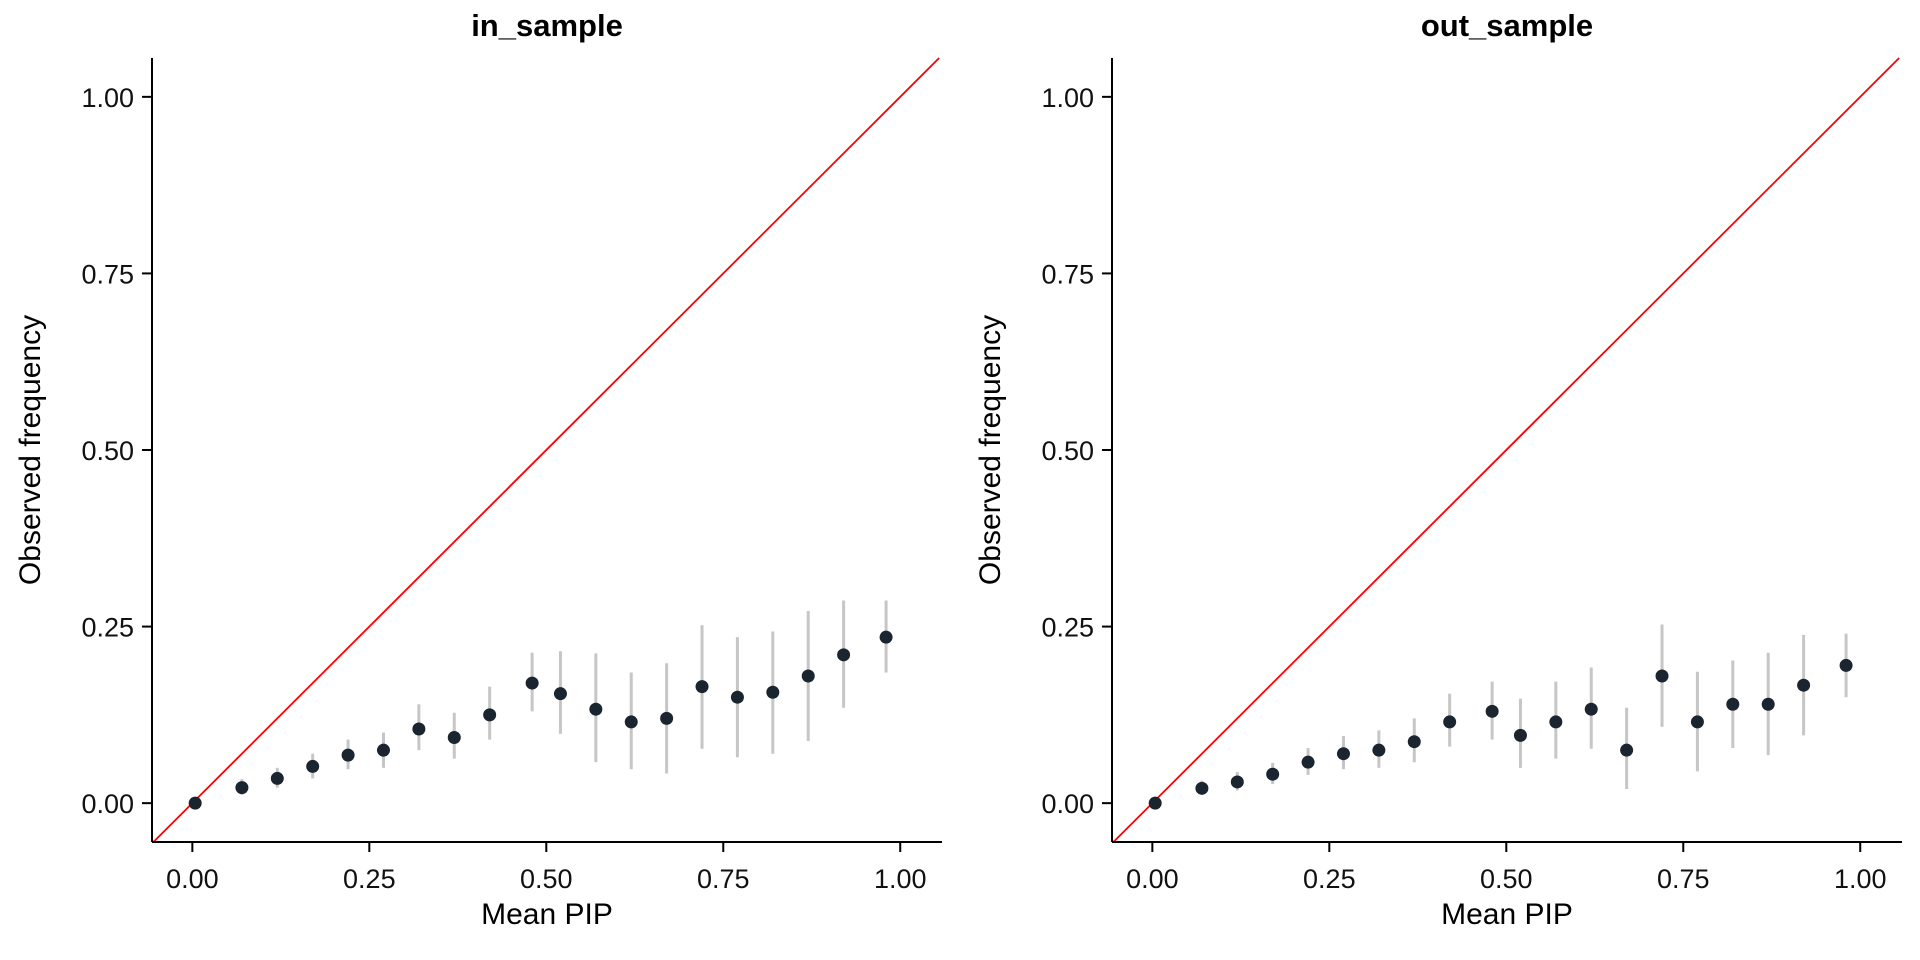 This screenshot has height=960, width=1920. Describe the element at coordinates (547, 25) in the screenshot. I see `chart-title: in_sample` at that location.